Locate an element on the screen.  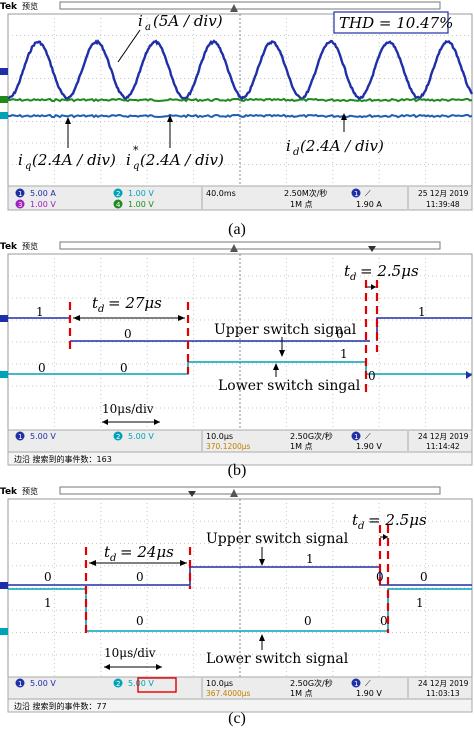
label-td: t d = 24μs is located at coordinates (139, 553).